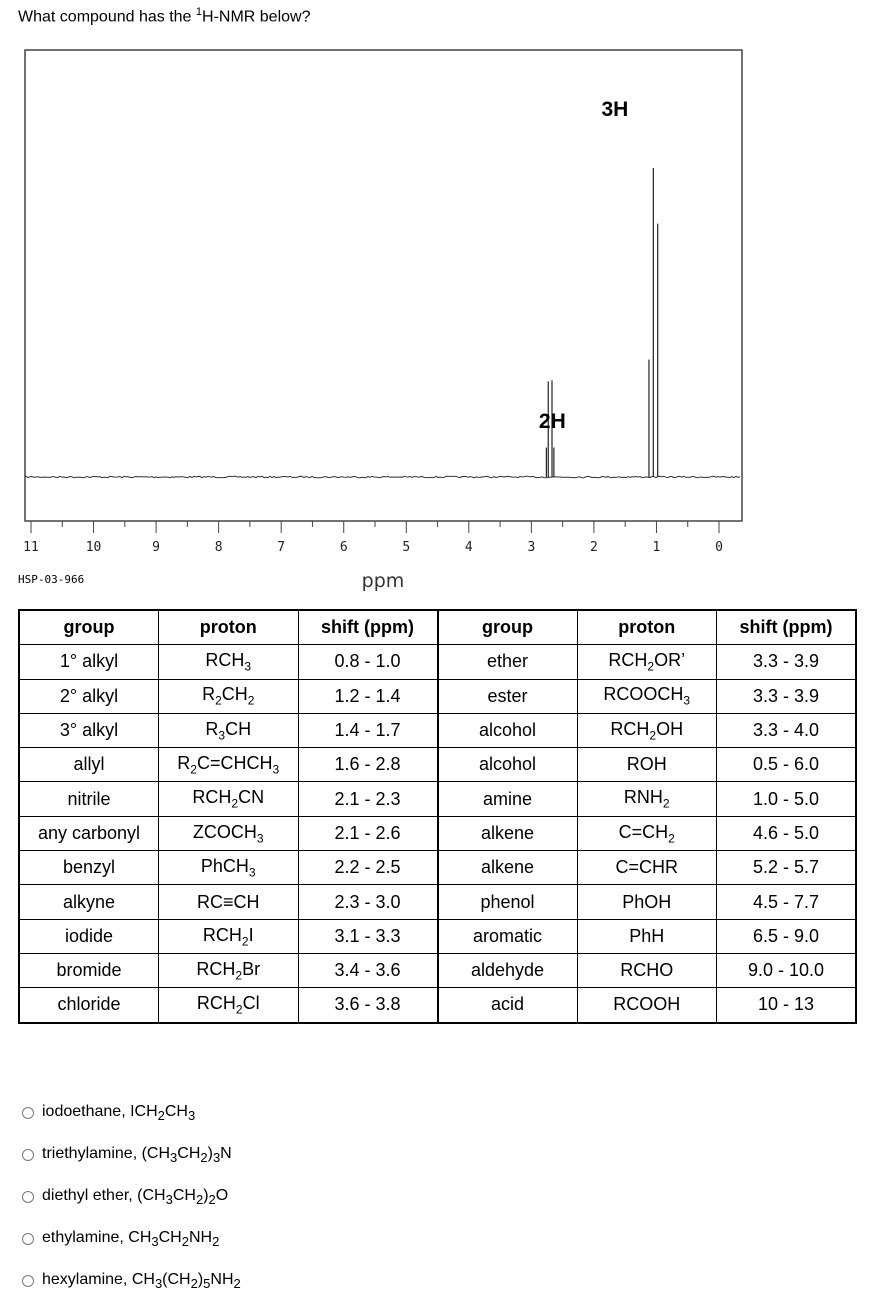  What do you see at coordinates (552, 421) in the screenshot?
I see `integration-label: 2H` at bounding box center [552, 421].